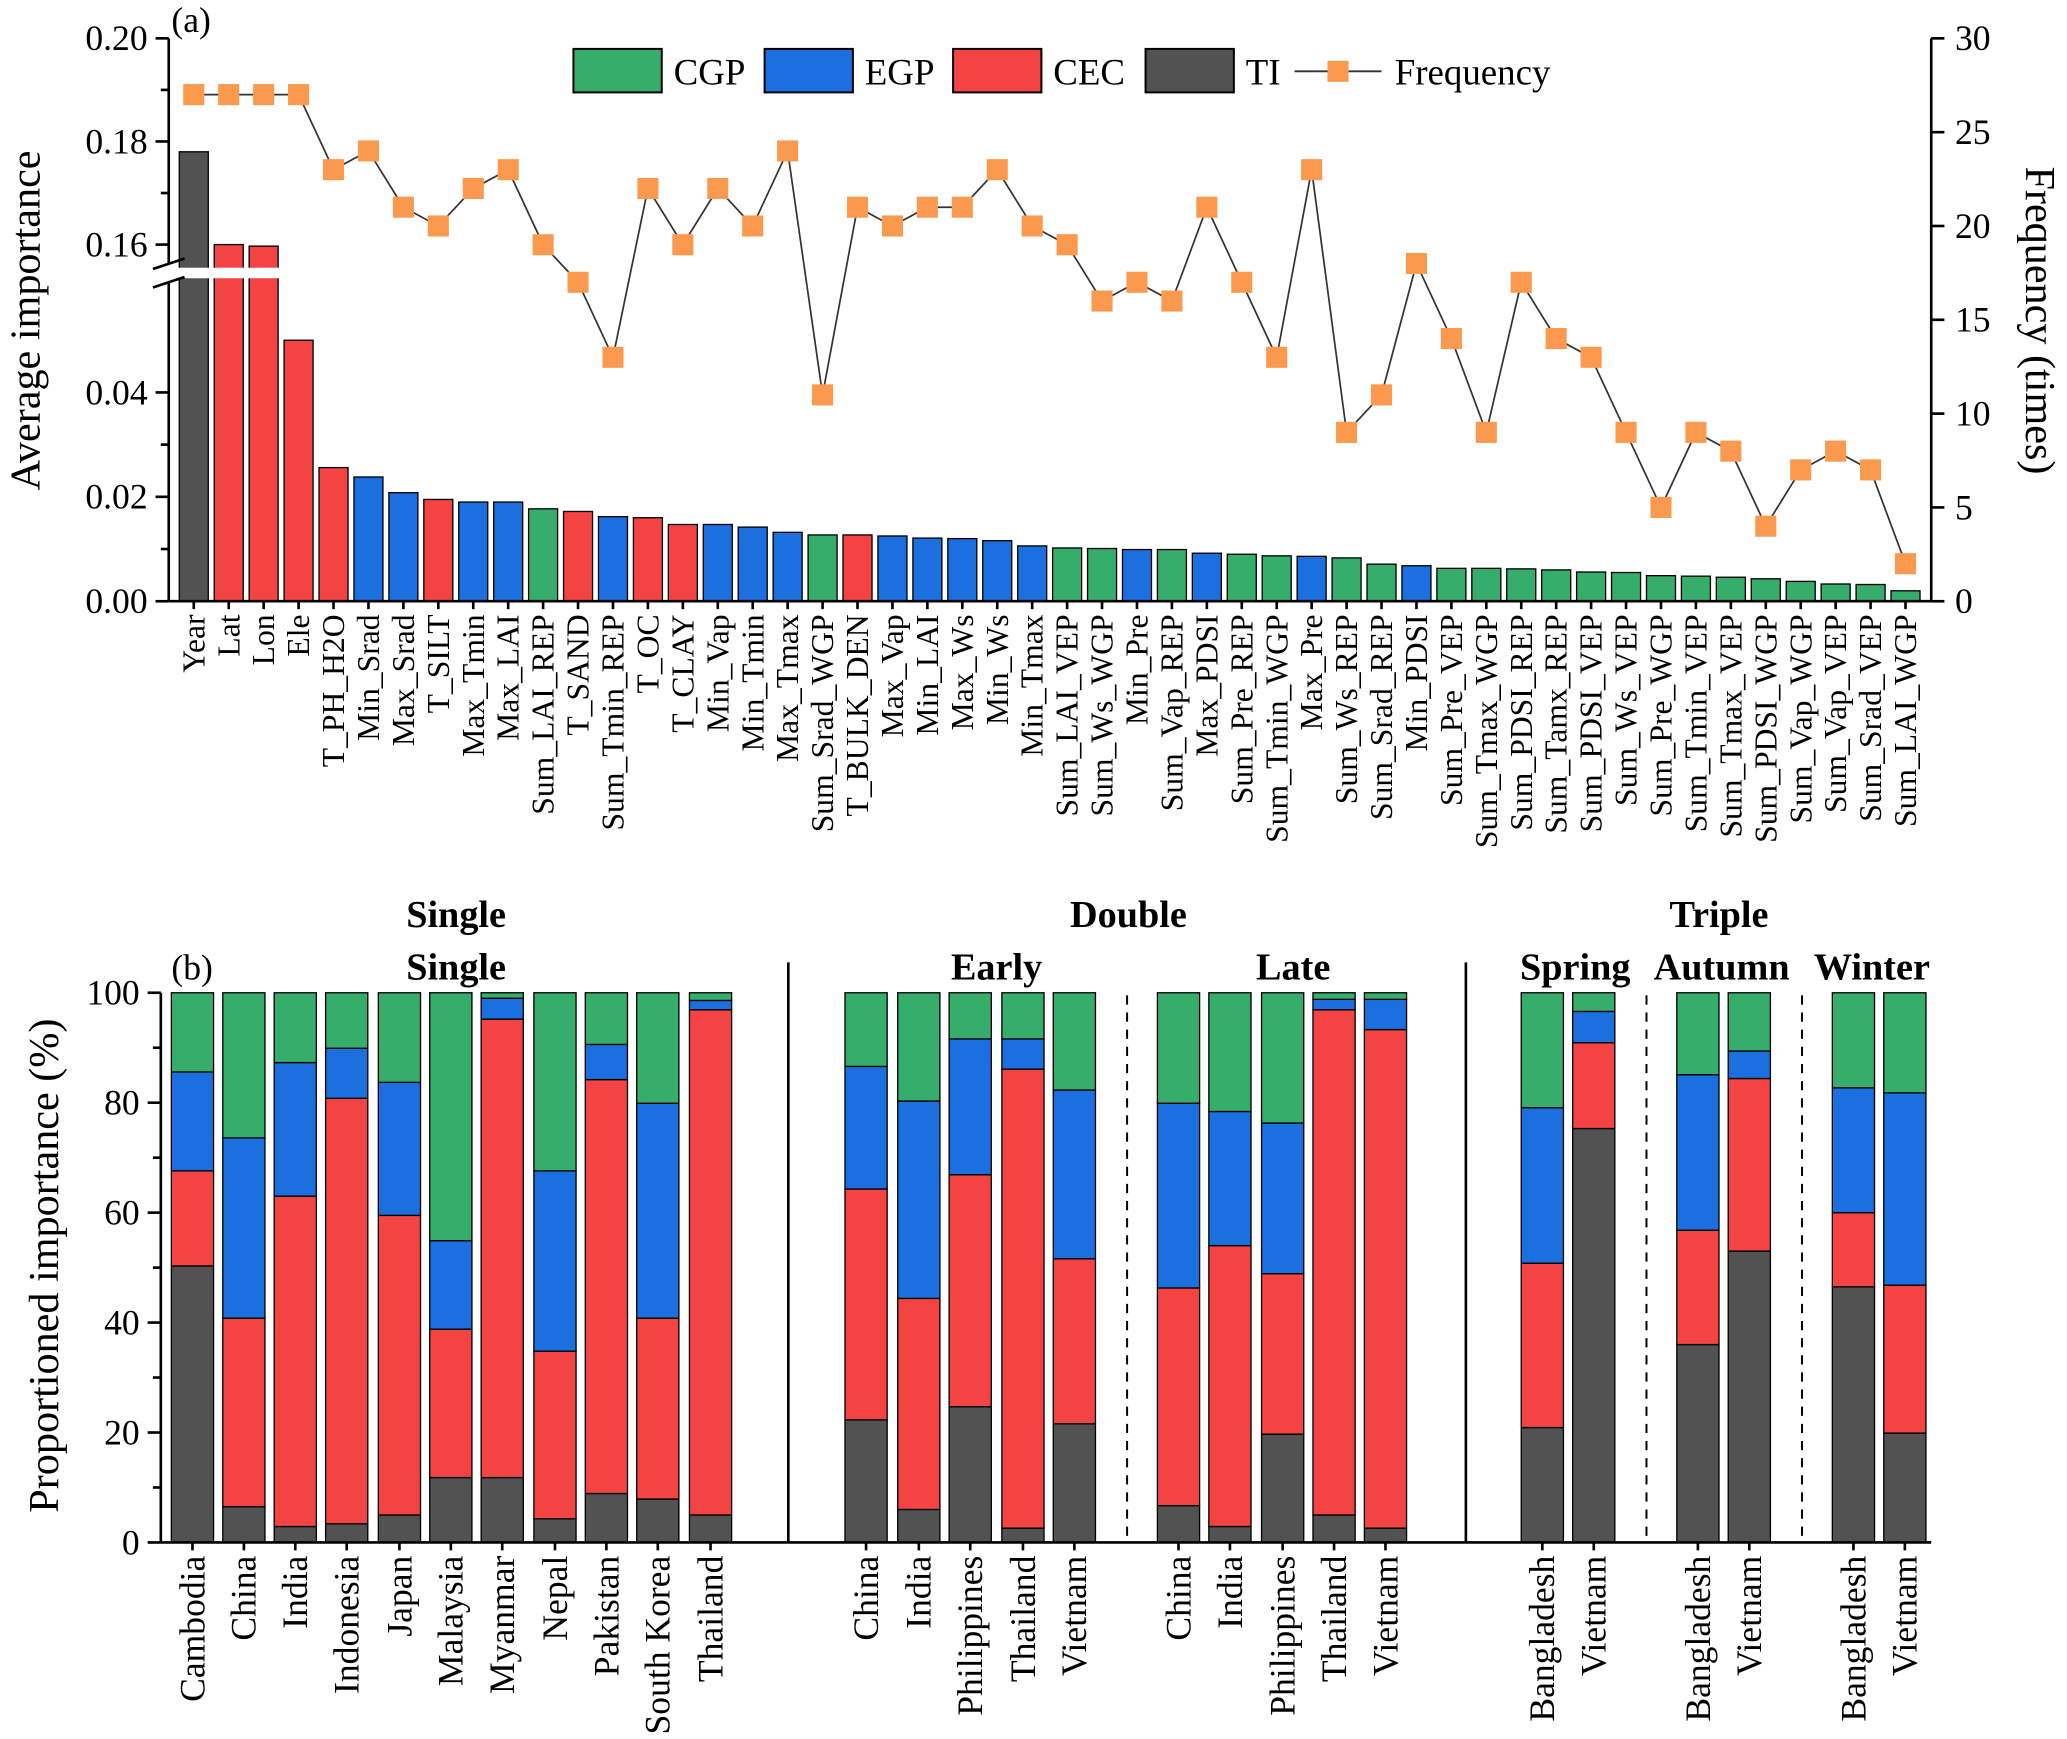 The width and height of the screenshot is (2067, 1739). What do you see at coordinates (555, 1531) in the screenshot?
I see `bar-segment-Nepal-TI` at bounding box center [555, 1531].